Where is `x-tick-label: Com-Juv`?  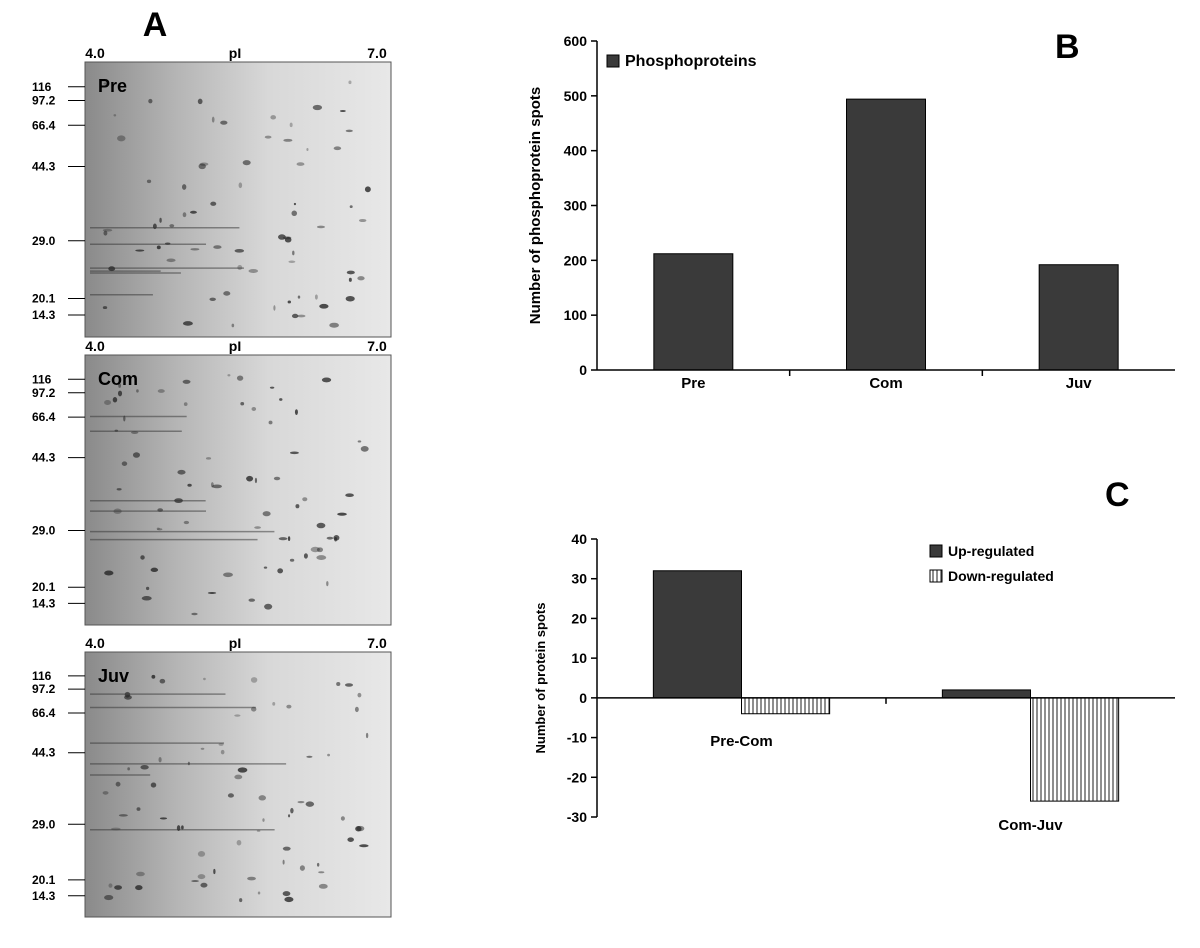 x-tick-label: Com-Juv is located at coordinates (1030, 825).